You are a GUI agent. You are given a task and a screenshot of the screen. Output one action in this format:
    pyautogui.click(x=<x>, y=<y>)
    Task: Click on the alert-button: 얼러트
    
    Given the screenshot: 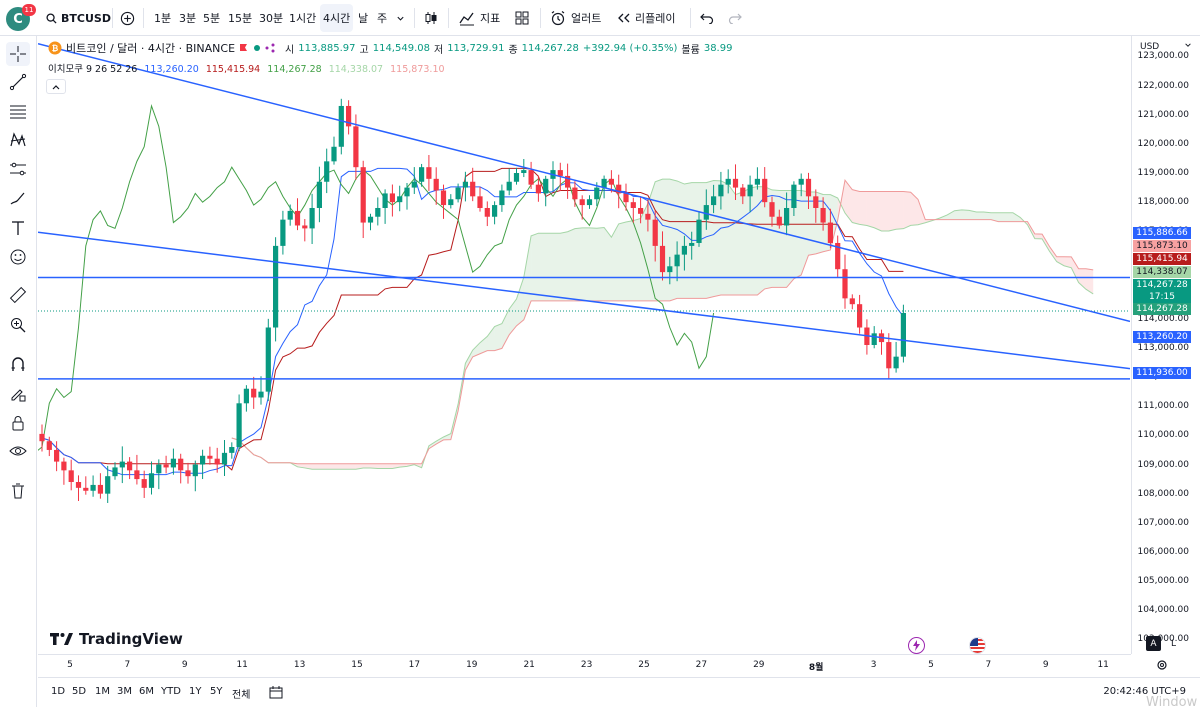 What is the action you would take?
    pyautogui.click(x=575, y=18)
    